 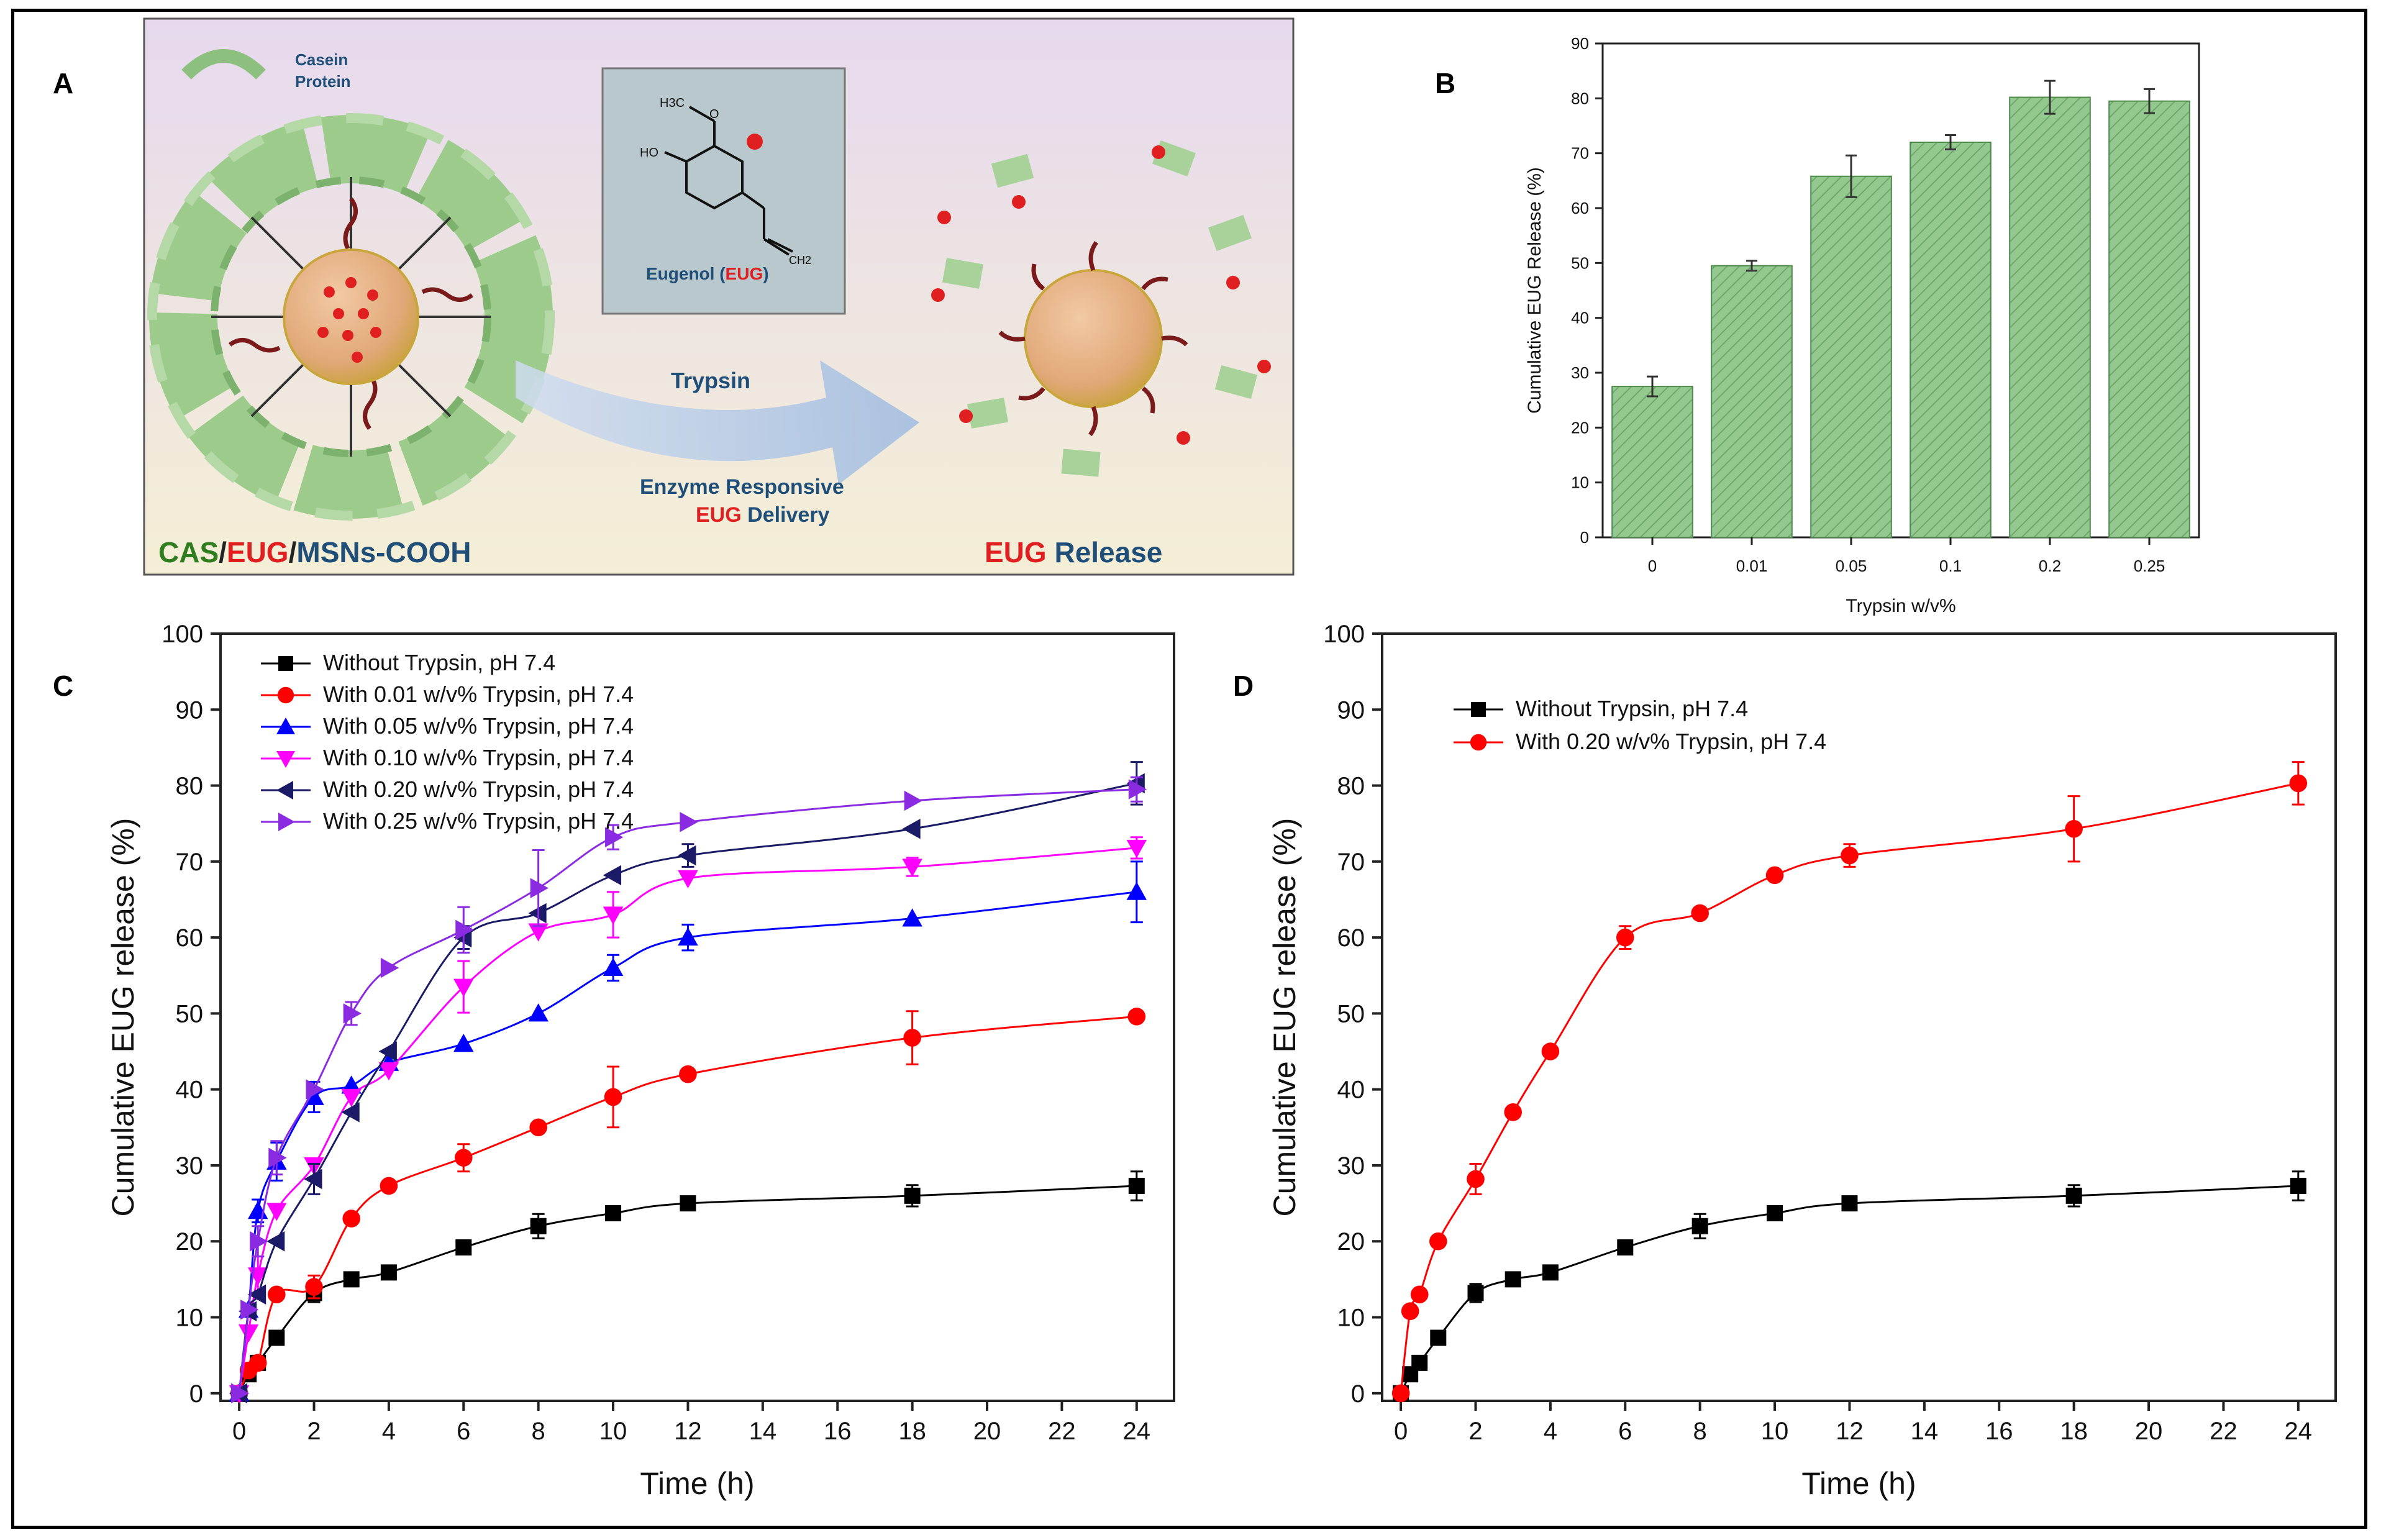 I want to click on xtick-label-d: 2, so click(x=1475, y=1431).